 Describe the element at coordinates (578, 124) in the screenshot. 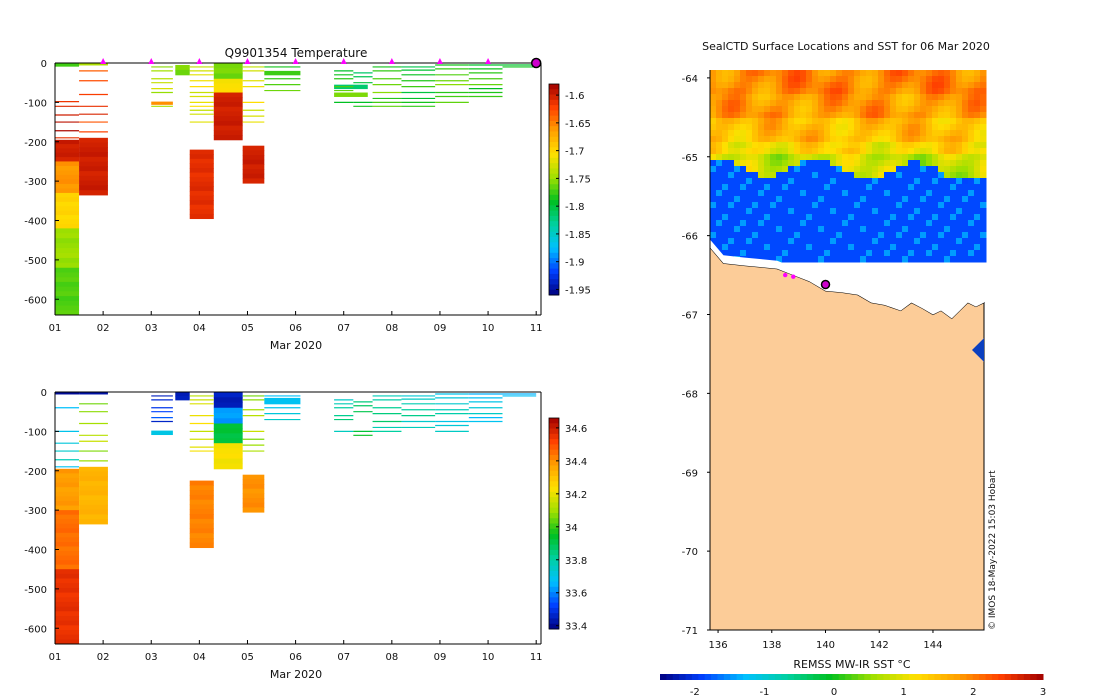

I see `temp-colorbar-tick-label: -1.65` at that location.